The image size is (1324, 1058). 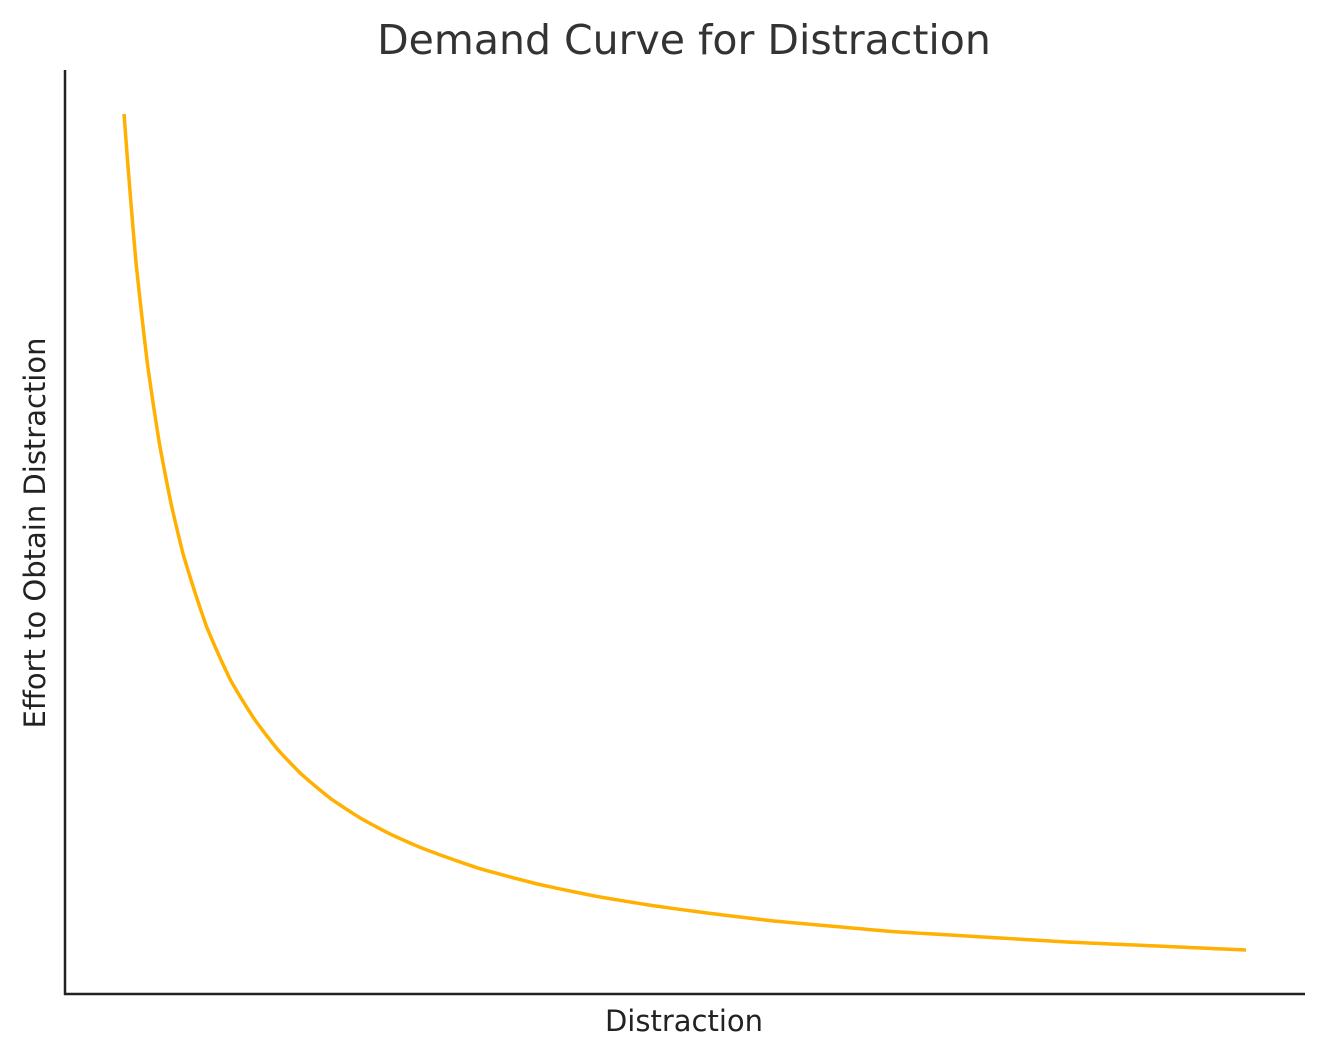 I want to click on chart-title: Demand Curve for Distraction, so click(x=684, y=40).